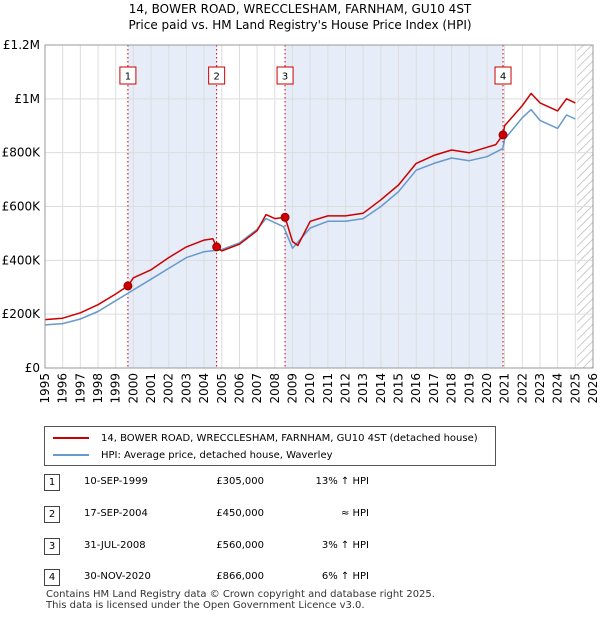 Image resolution: width=600 pixels, height=620 pixels. I want to click on y-tick-label: £200K, so click(22, 314).